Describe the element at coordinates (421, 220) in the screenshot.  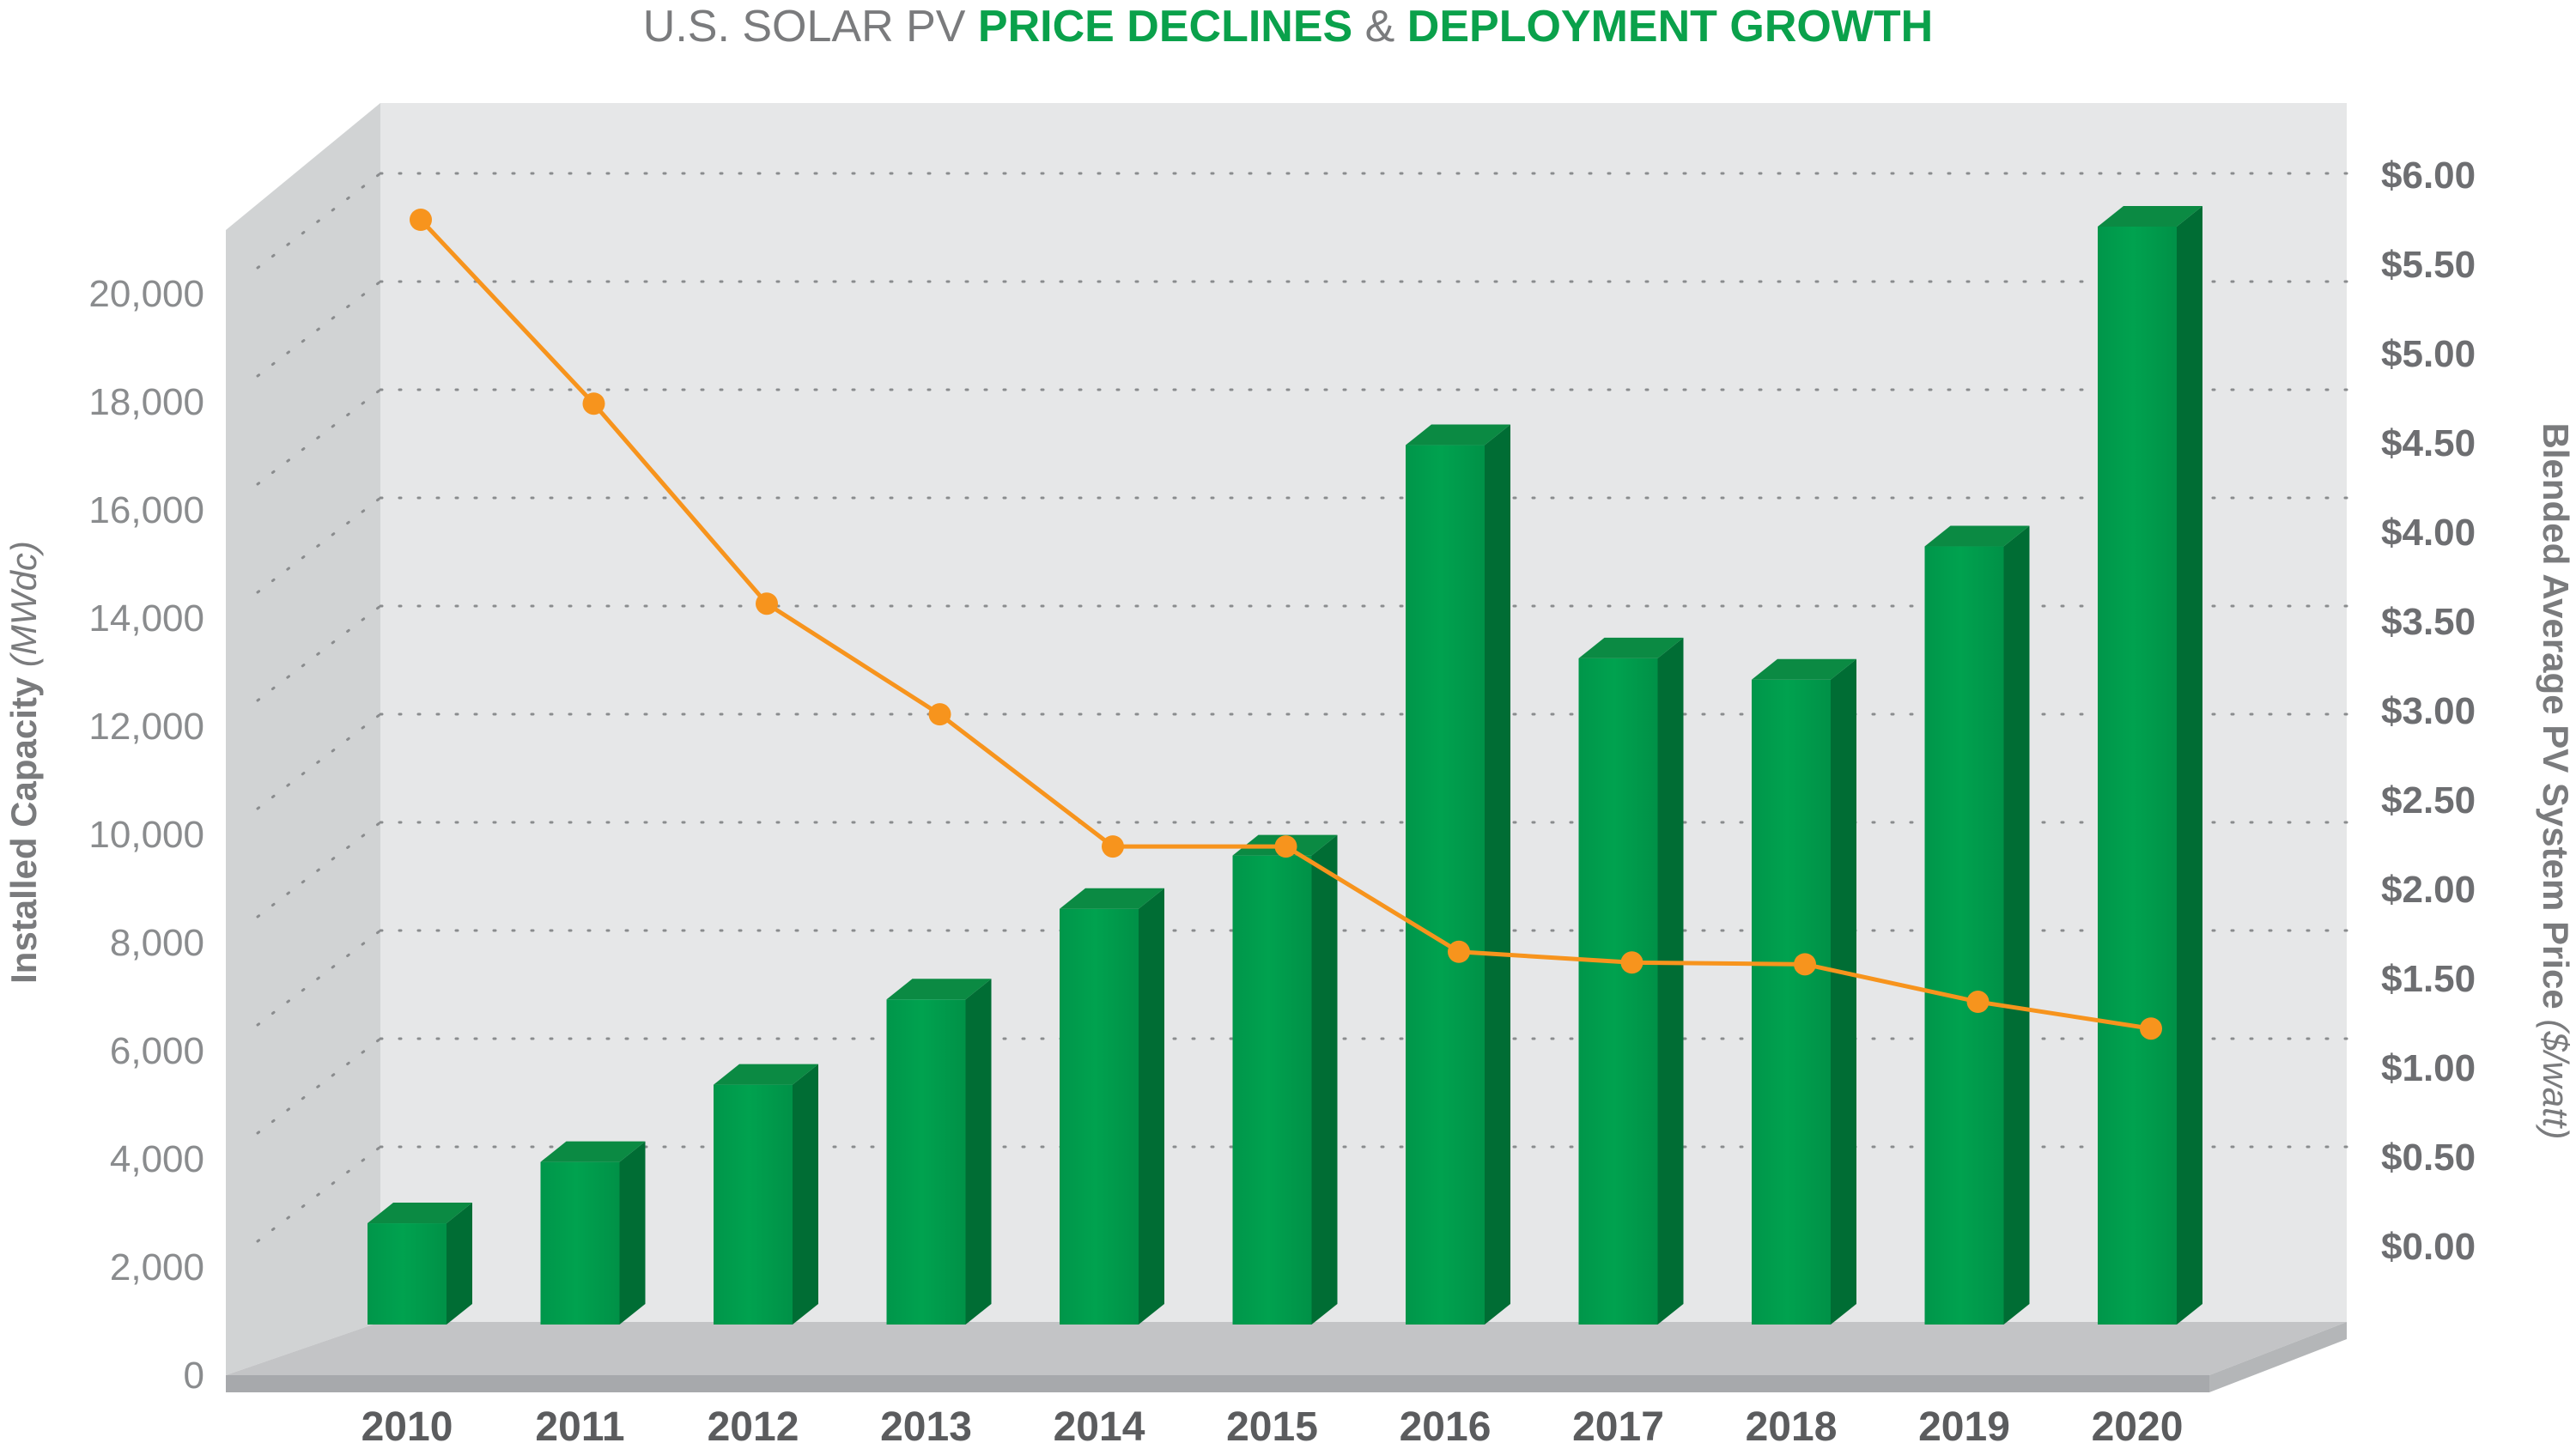
I see `price-point-2010` at that location.